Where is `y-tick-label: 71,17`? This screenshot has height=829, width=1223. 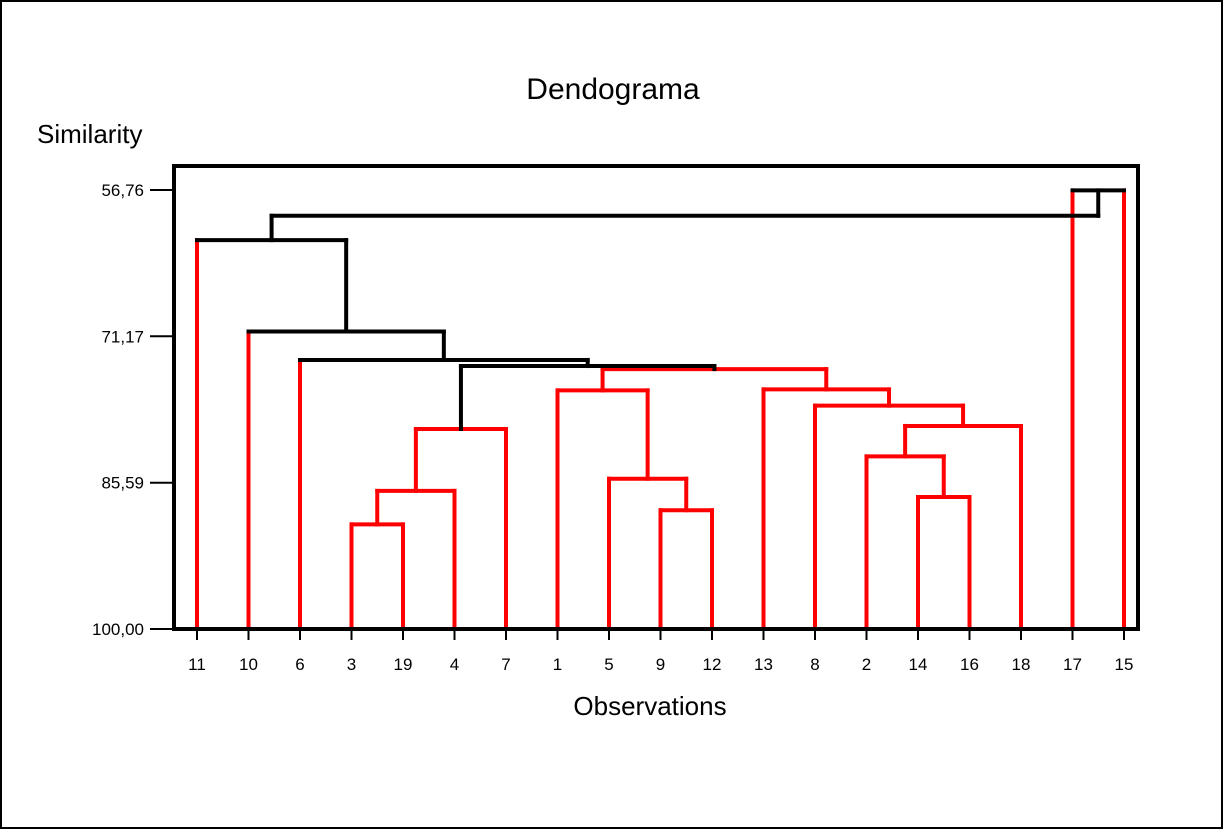
y-tick-label: 71,17 is located at coordinates (122, 336).